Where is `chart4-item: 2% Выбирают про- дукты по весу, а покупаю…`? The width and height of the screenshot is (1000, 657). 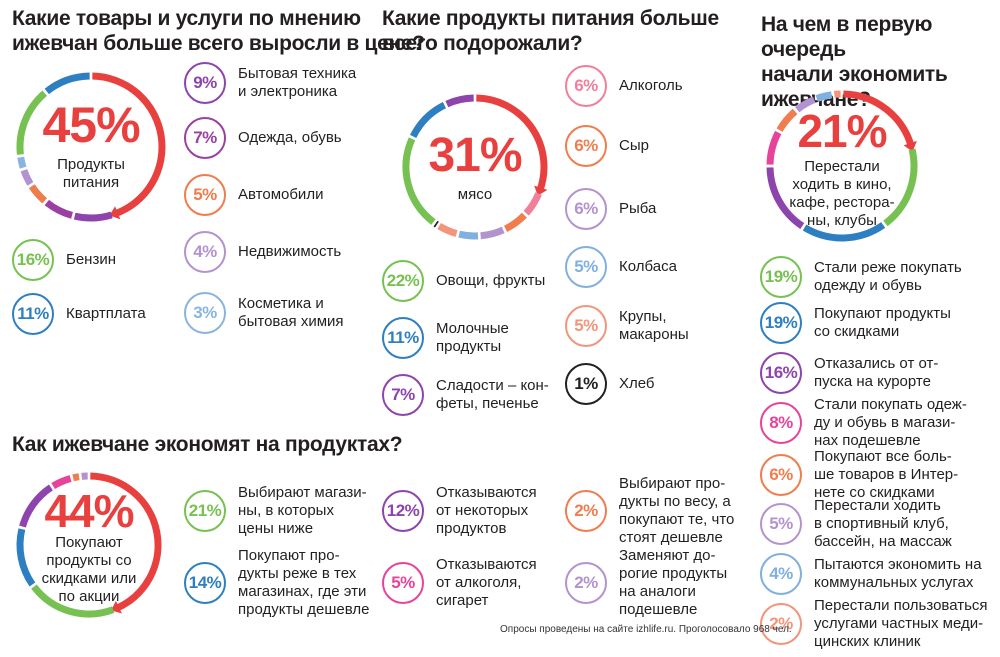
chart4-item: 2% Выбирают про- дукты по весу, а покупаю… is located at coordinates (657, 510).